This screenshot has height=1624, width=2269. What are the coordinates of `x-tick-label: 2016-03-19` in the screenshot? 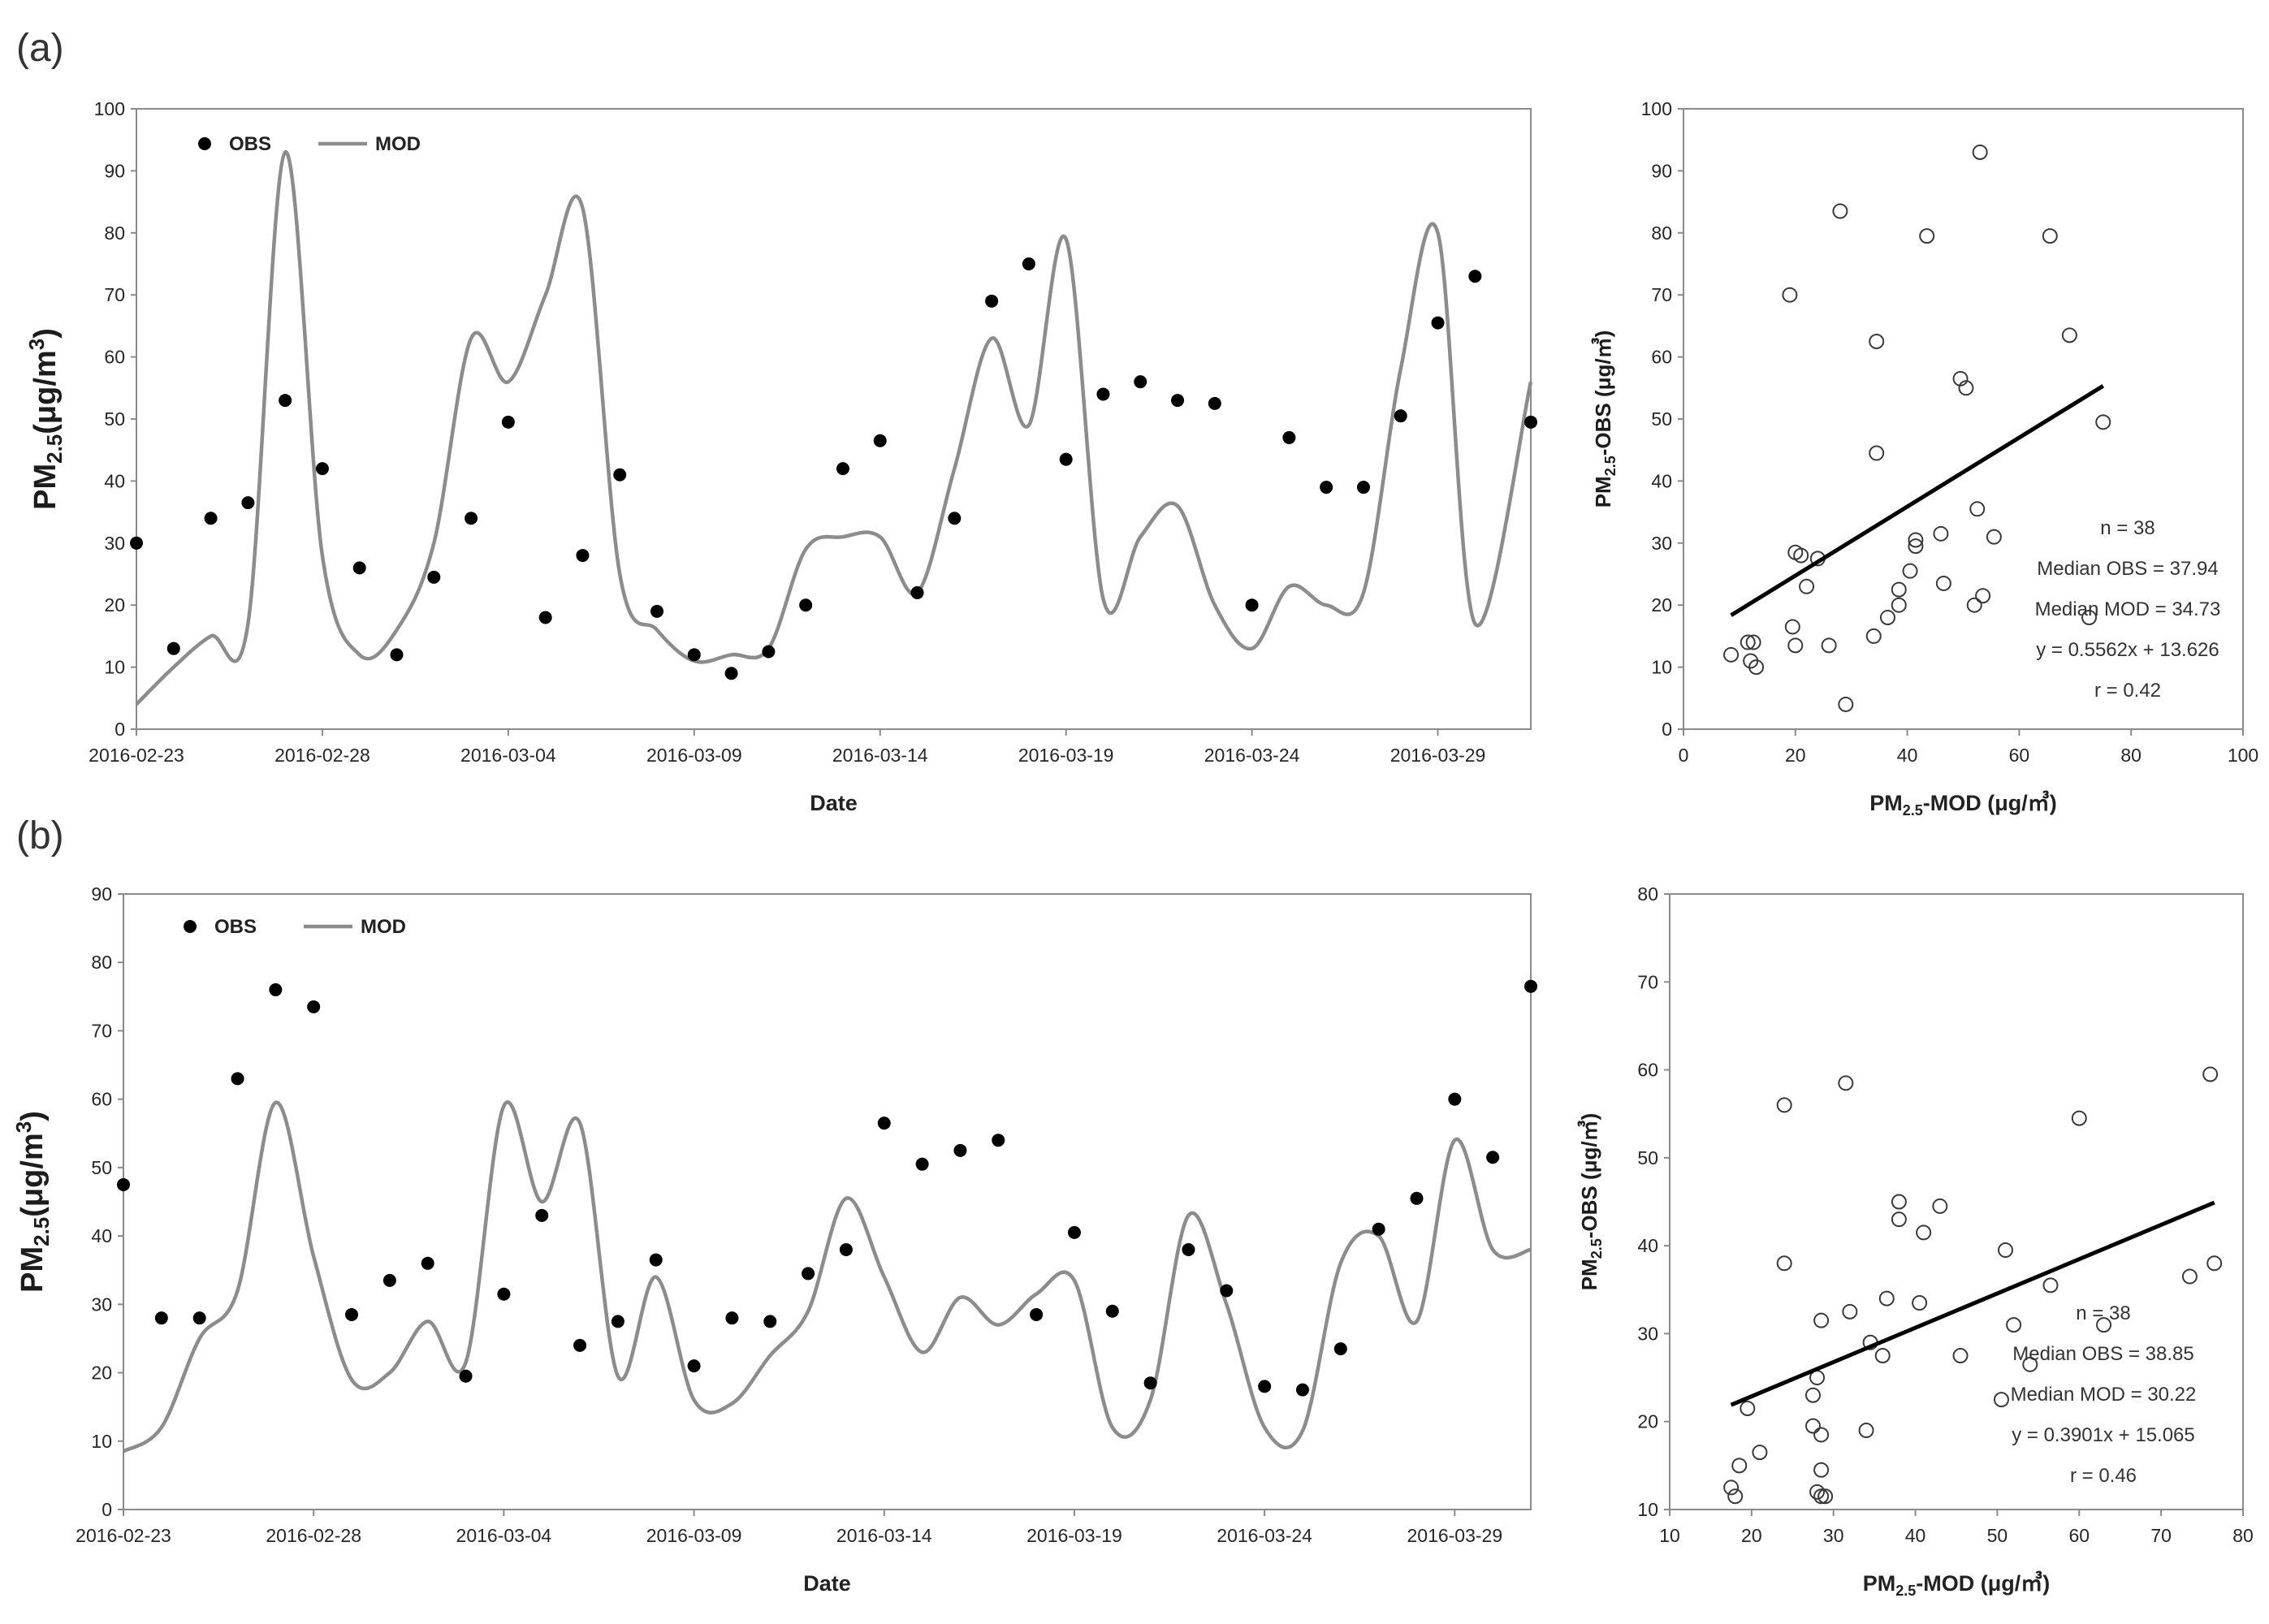 It's located at (1066, 756).